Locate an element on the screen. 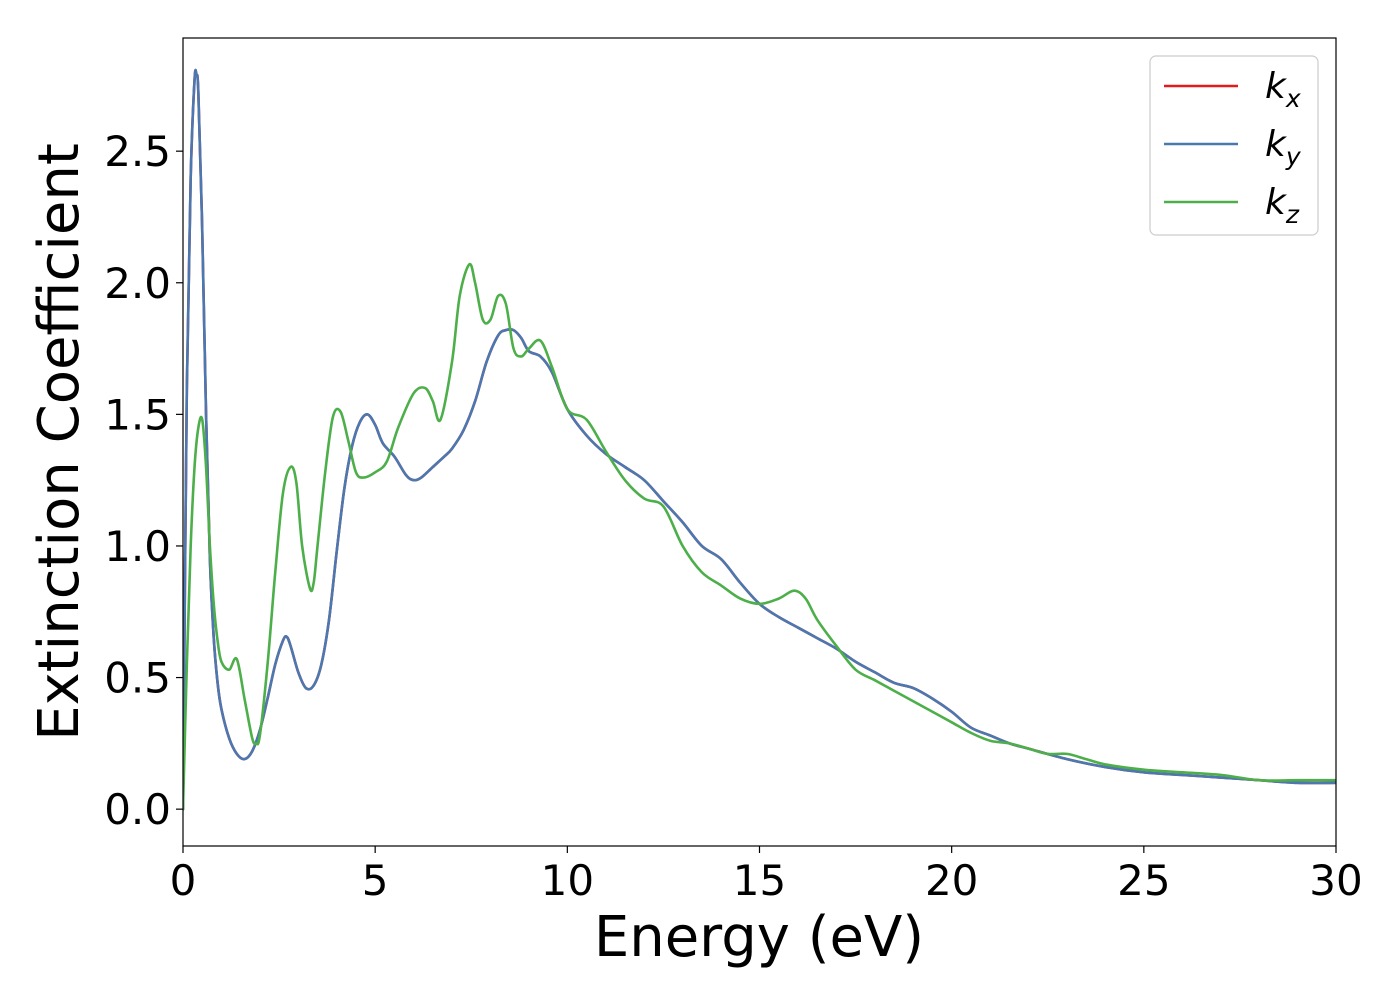  x-tick-label: 20 is located at coordinates (951, 880).